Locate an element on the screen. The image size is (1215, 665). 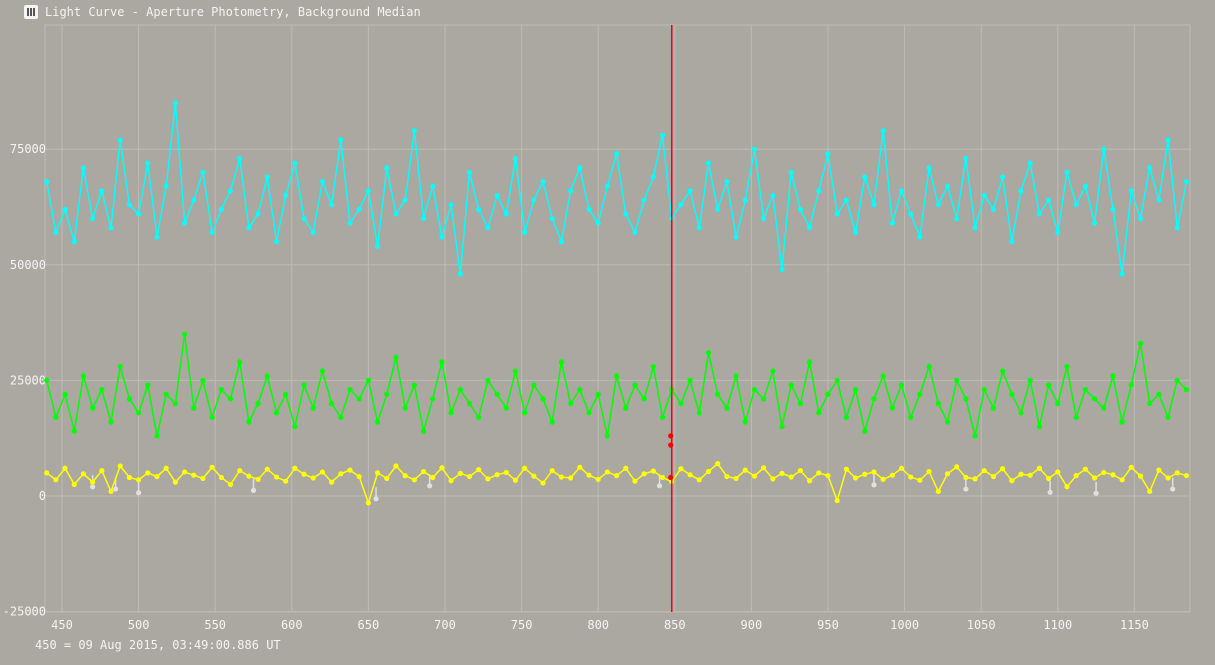
x-tick-label: 1150 is located at coordinates (1134, 625).